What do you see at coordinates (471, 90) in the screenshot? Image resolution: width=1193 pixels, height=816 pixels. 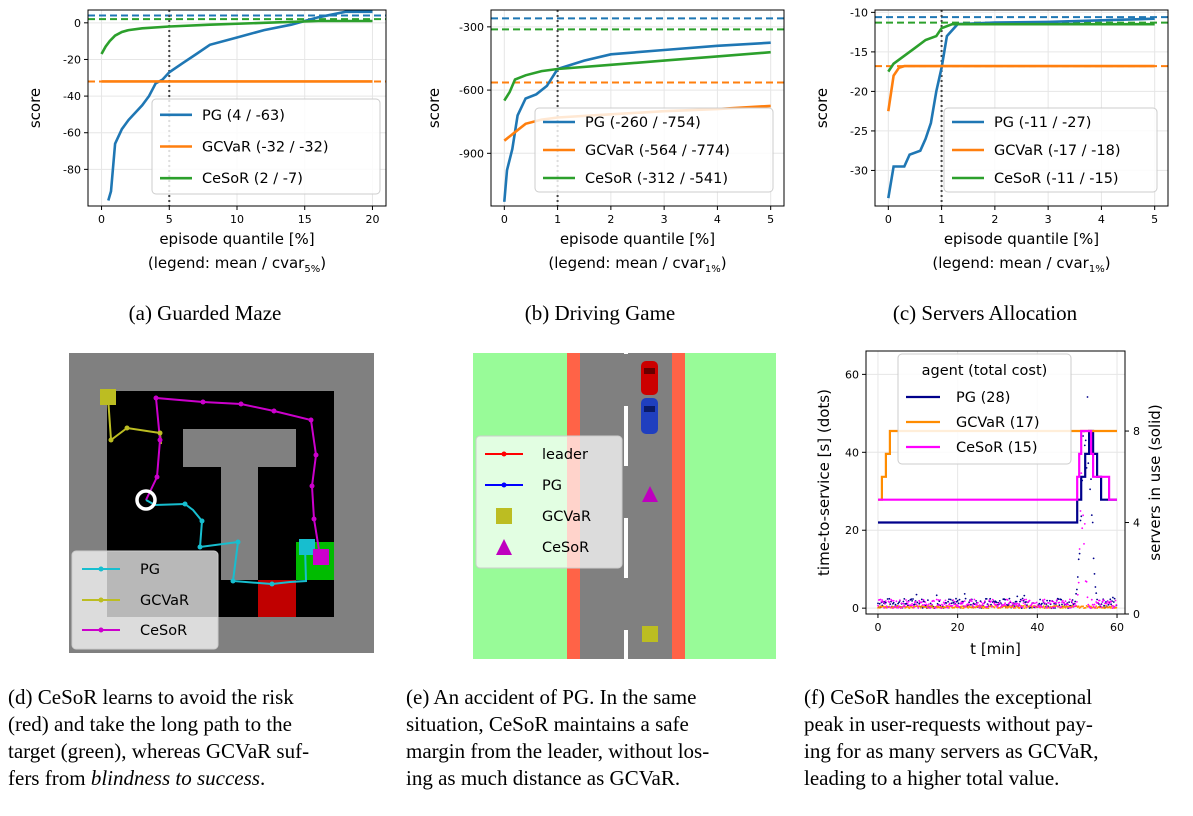 I see `y-tick-label-1: -600` at bounding box center [471, 90].